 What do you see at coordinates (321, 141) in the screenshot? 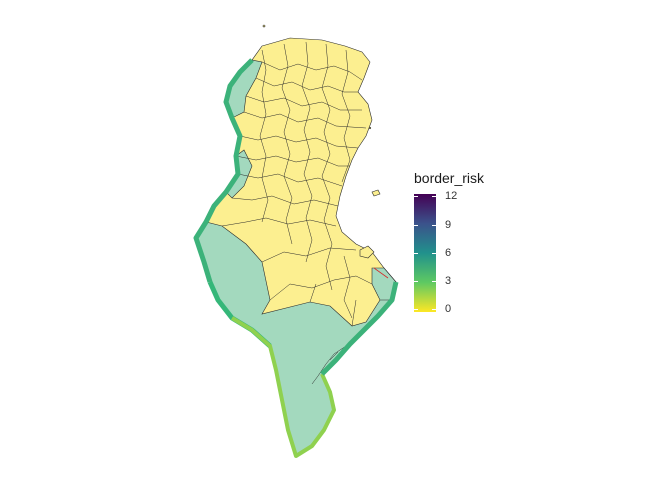
I see `islands` at bounding box center [321, 141].